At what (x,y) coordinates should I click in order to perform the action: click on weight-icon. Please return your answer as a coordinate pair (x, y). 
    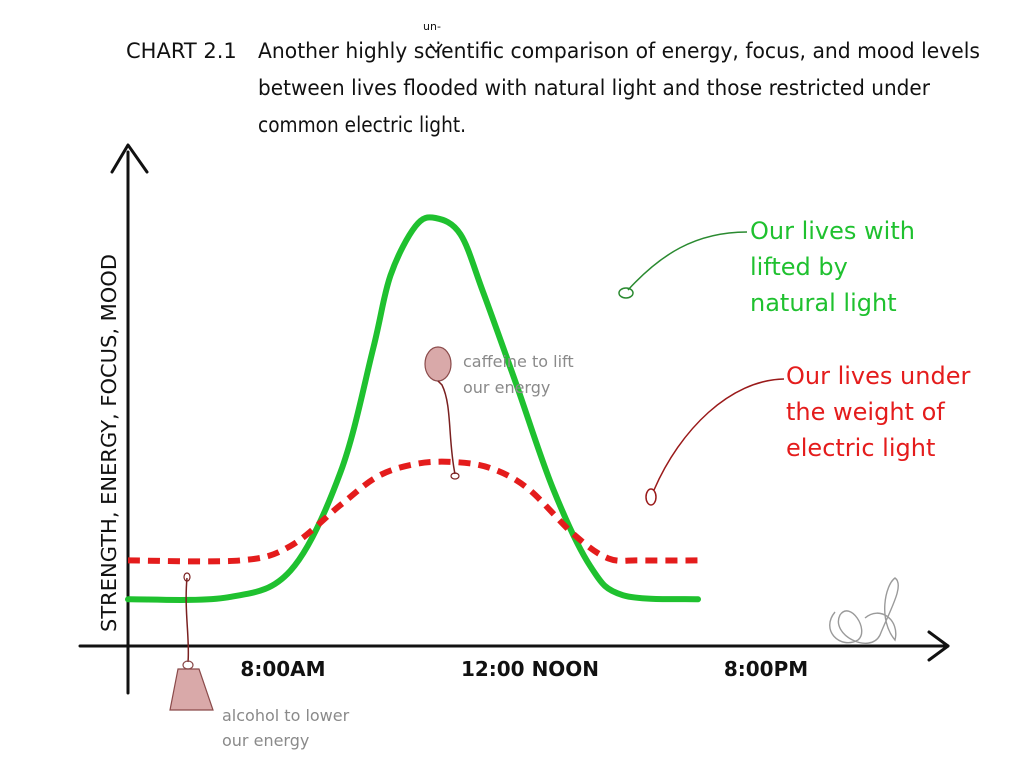
    Looking at the image, I should click on (191, 689).